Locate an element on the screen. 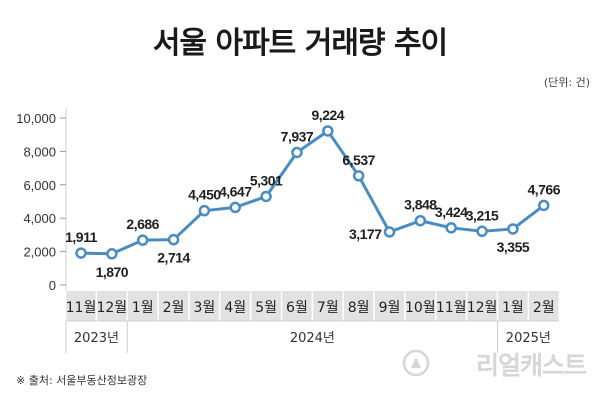 Image resolution: width=600 pixels, height=402 pixels. data-label: 4,450 is located at coordinates (204, 195).